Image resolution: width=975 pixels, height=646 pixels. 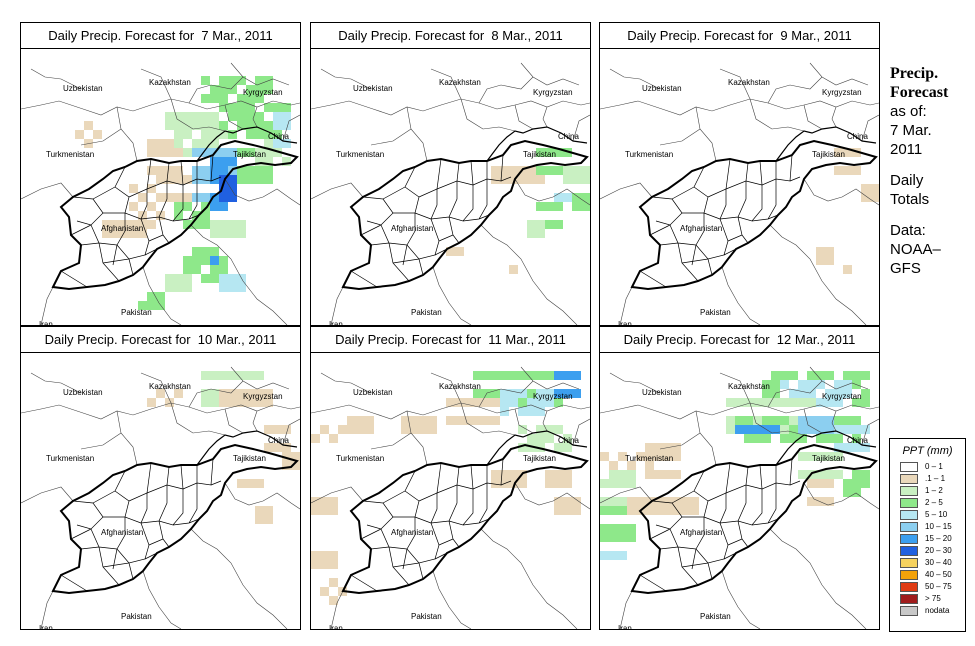 I want to click on legend-swatch, so click(x=909, y=539).